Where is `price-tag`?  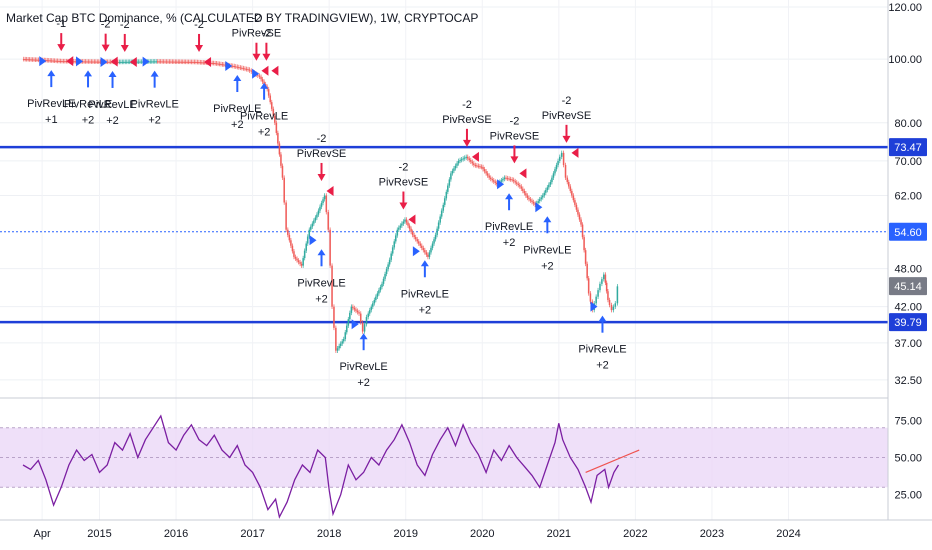
price-tag is located at coordinates (908, 322).